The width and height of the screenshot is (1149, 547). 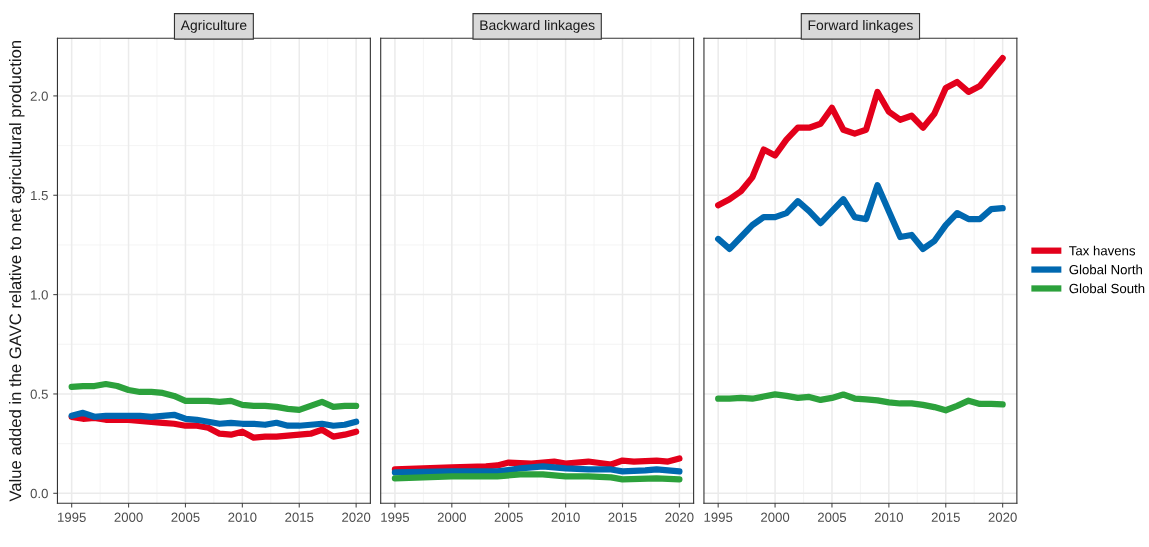 I want to click on legend-label: Global South, so click(x=1107, y=288).